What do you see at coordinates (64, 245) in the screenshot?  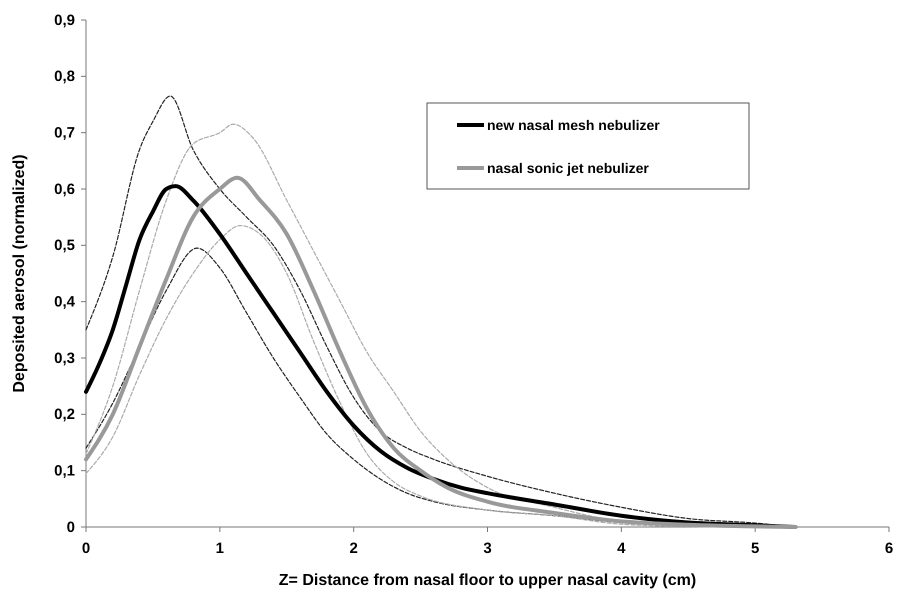 I see `y-tick-label: 0,5` at bounding box center [64, 245].